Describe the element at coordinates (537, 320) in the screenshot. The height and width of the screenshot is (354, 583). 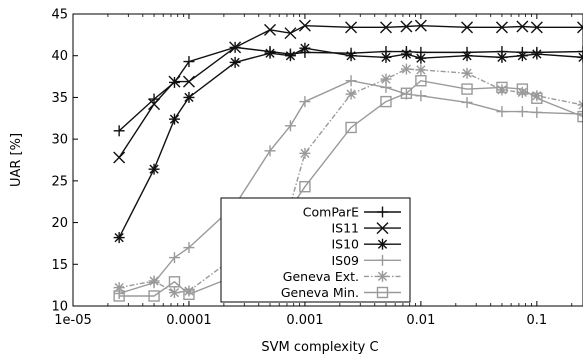
I see `x-tick-label: 0.1` at that location.